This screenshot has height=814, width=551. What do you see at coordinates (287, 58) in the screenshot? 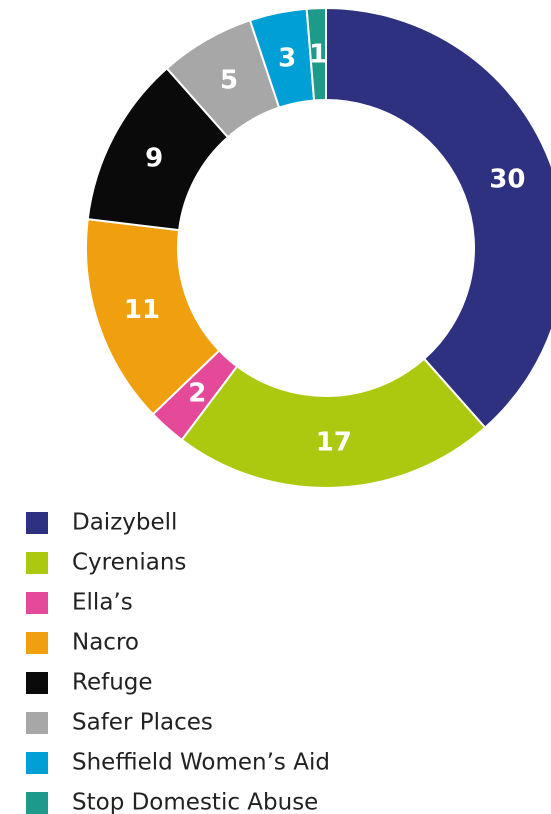
I see `slice-label: 3` at bounding box center [287, 58].